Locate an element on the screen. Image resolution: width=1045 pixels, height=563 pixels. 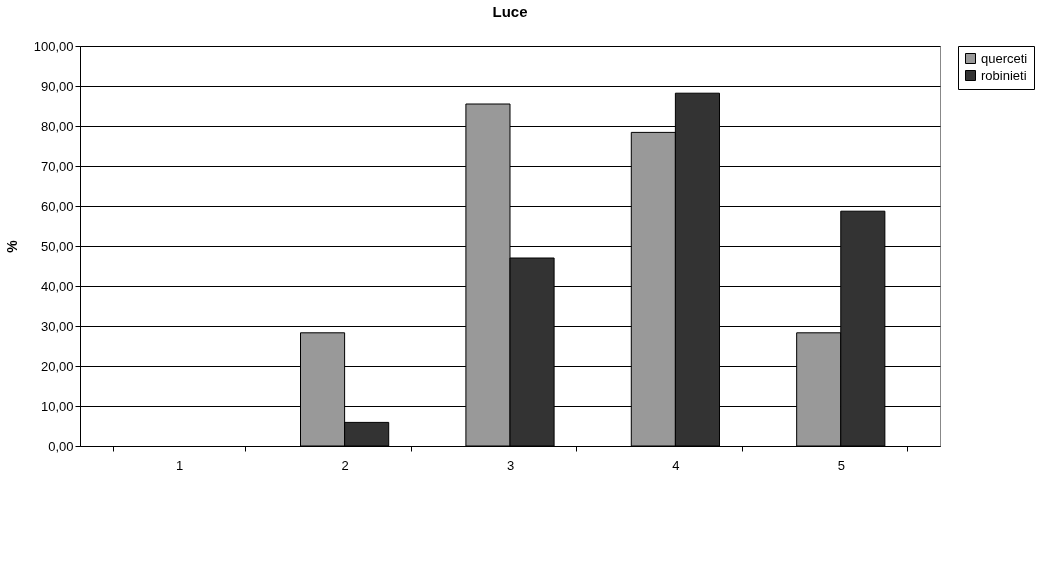
y-tick-label: 0,00 is located at coordinates (61, 446).